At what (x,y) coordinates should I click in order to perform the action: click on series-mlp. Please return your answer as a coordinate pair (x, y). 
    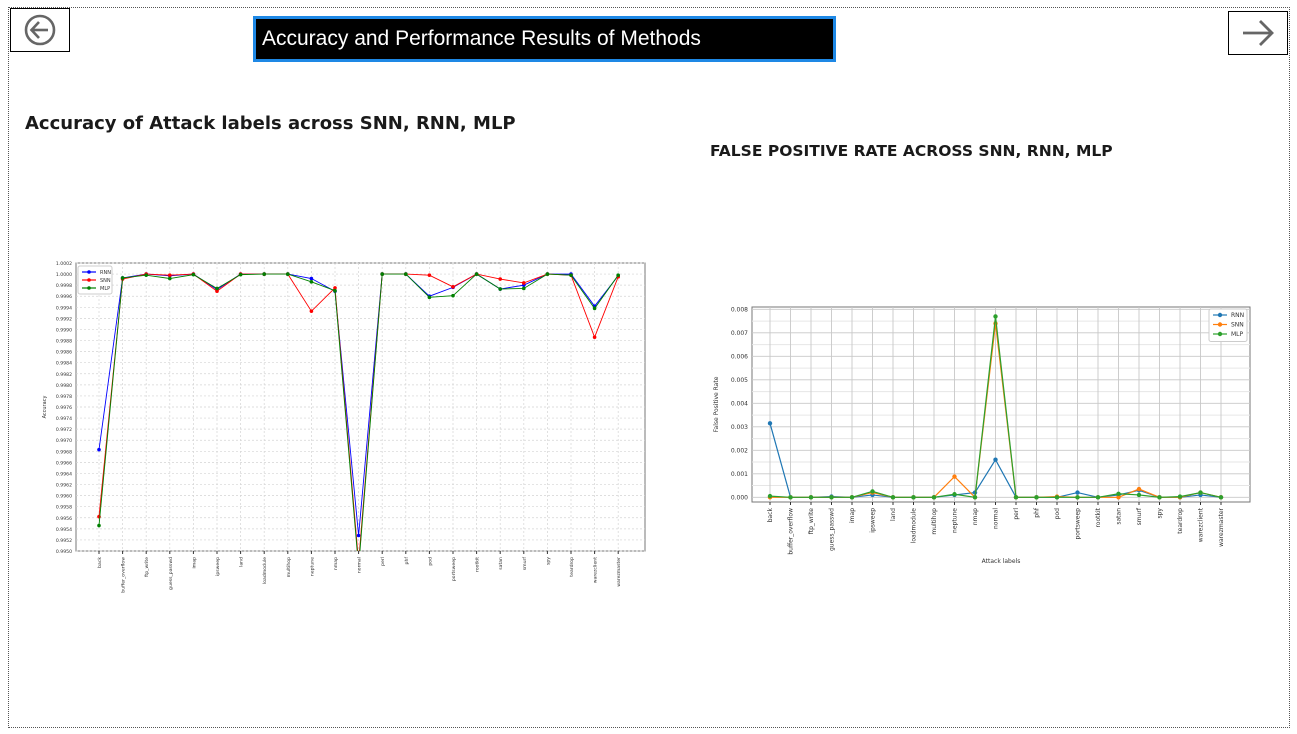
    Looking at the image, I should click on (995, 407).